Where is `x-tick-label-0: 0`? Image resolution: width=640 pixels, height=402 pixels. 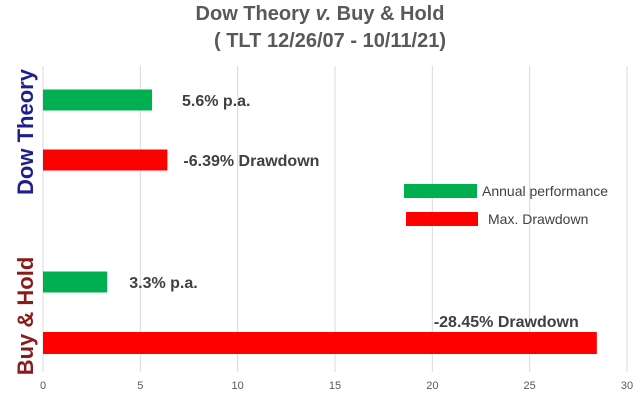
x-tick-label-0: 0 is located at coordinates (43, 386).